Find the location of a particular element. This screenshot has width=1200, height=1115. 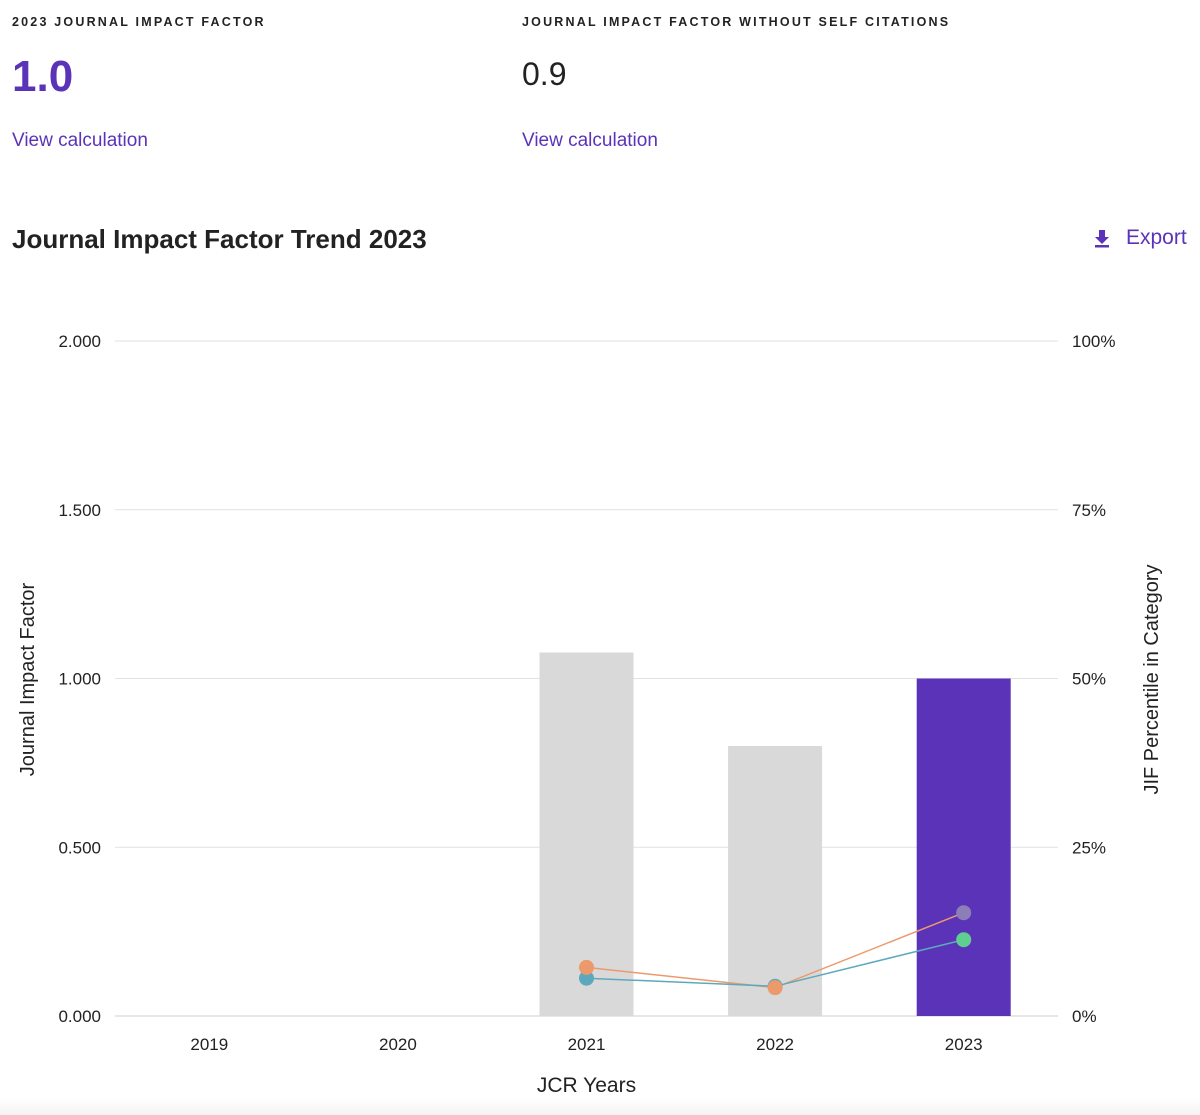

download-icon is located at coordinates (1102, 238).